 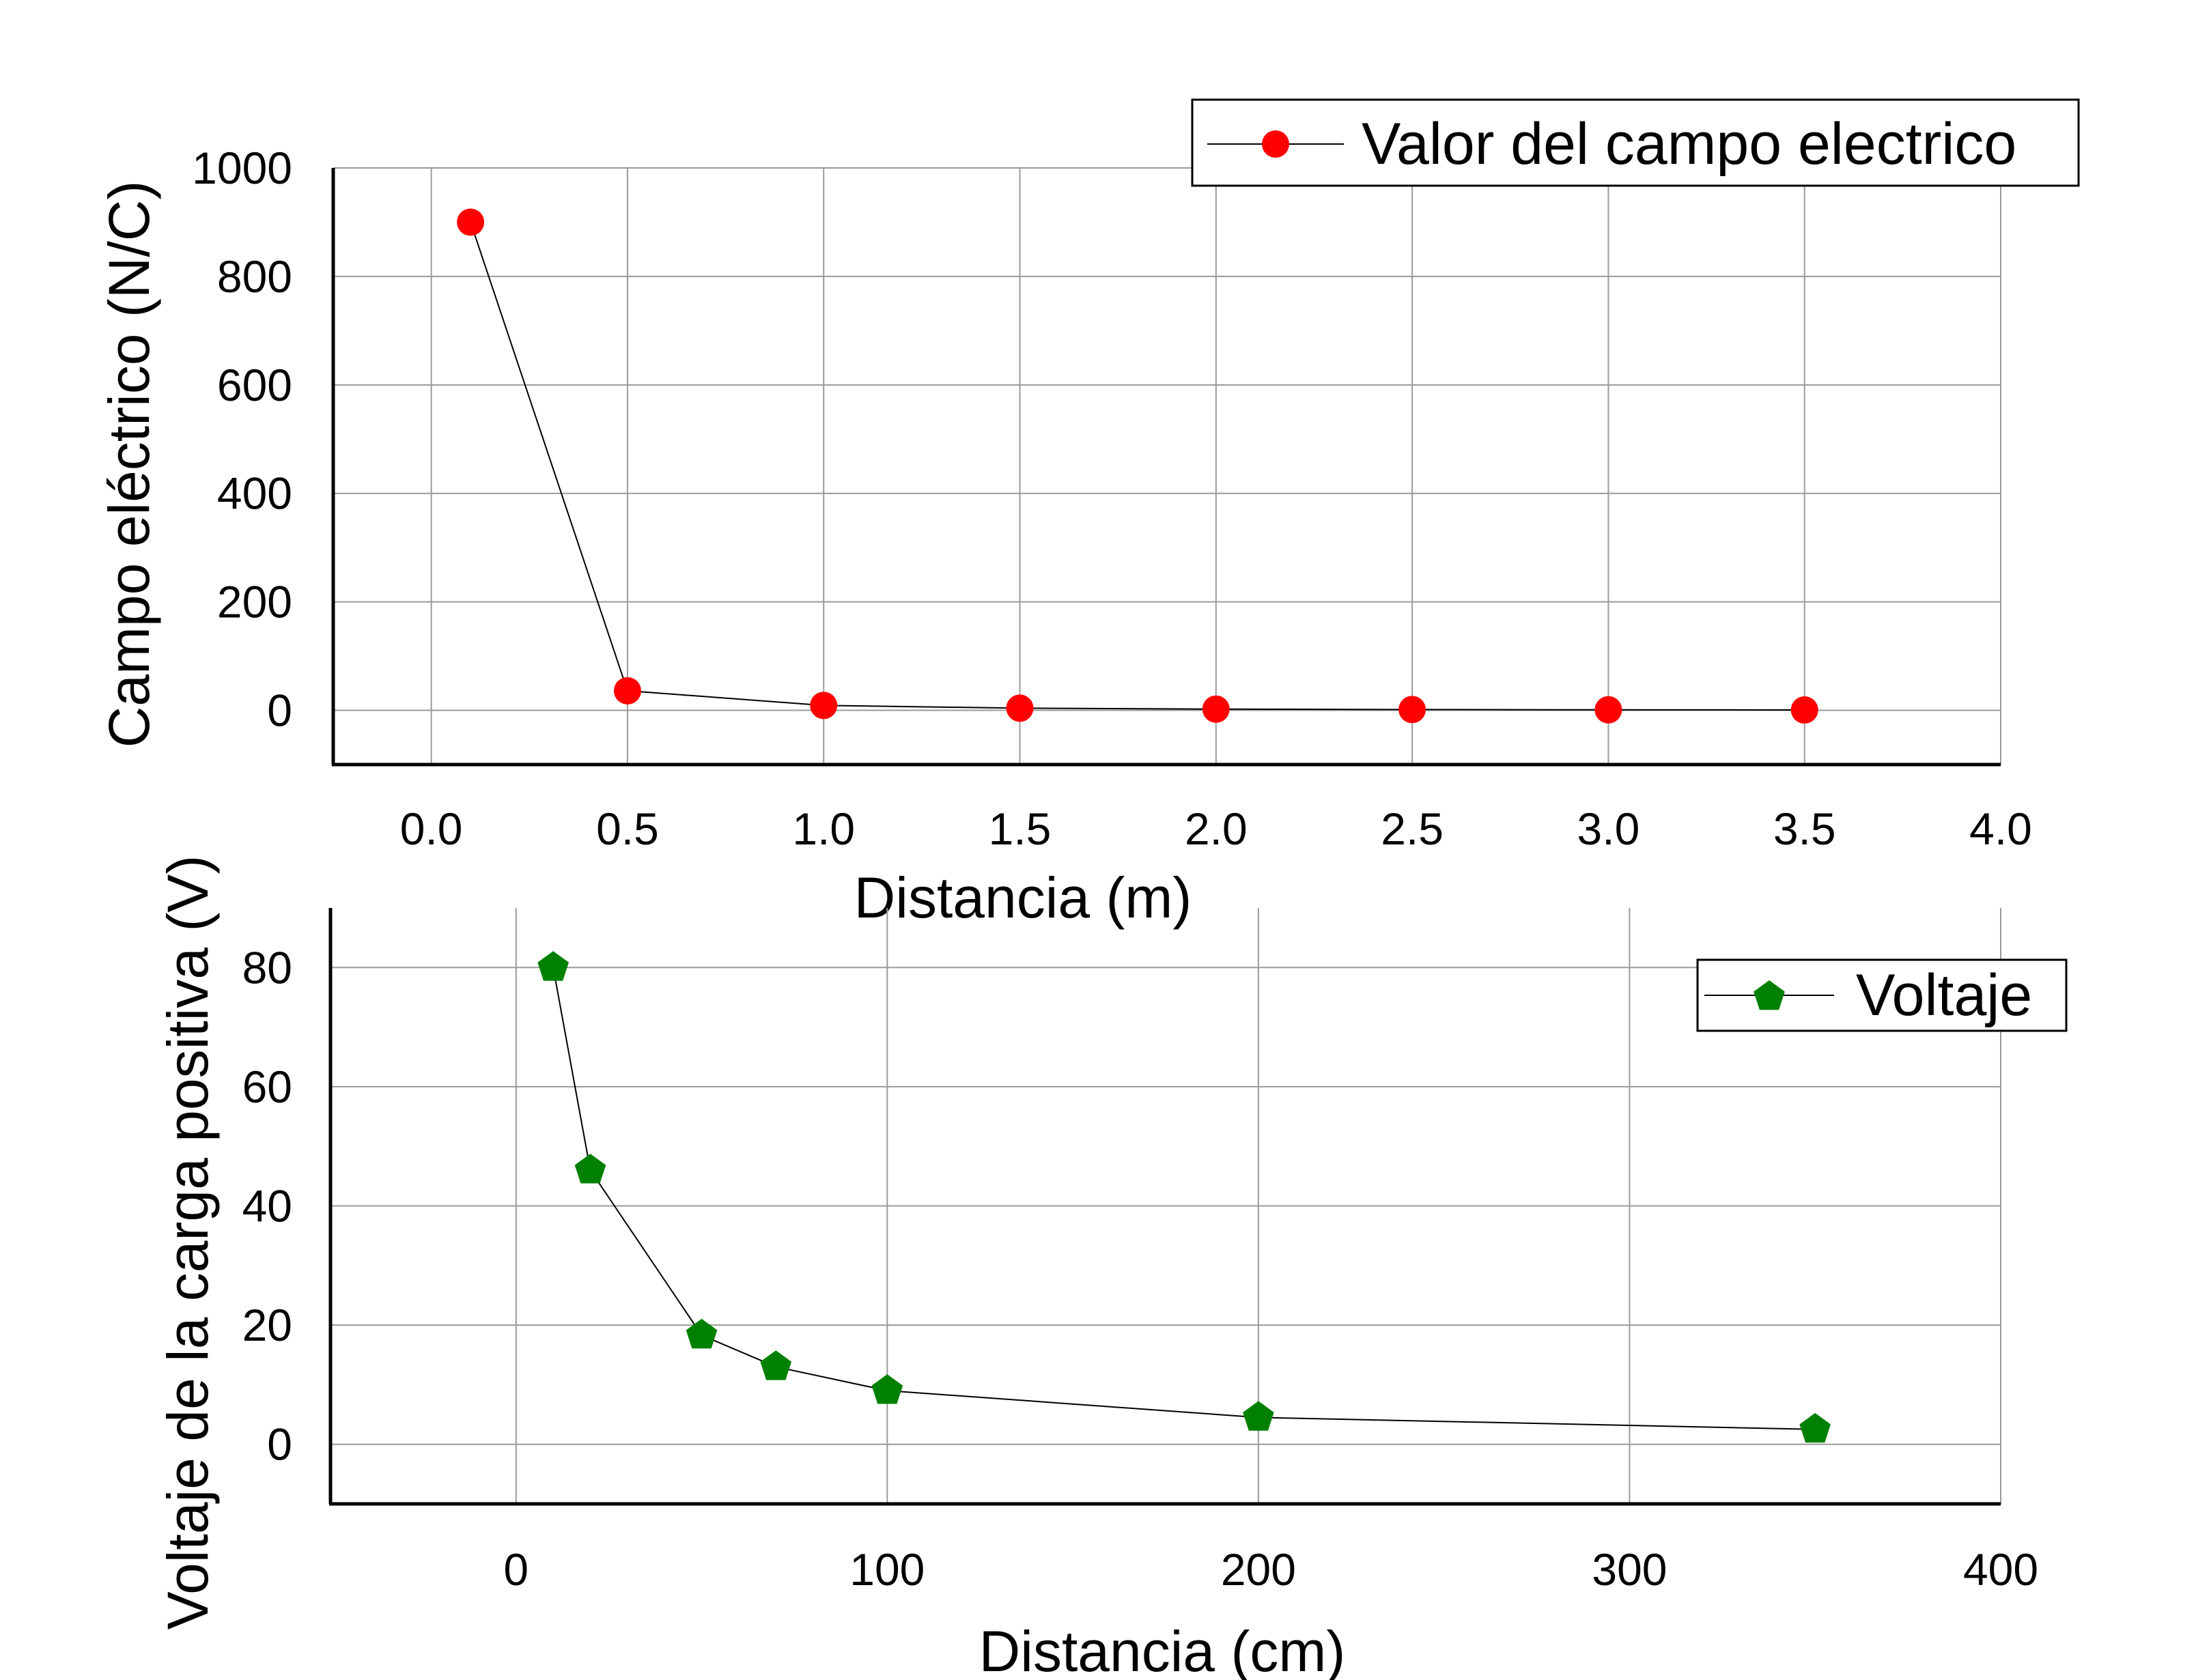 What do you see at coordinates (267, 1087) in the screenshot?
I see `y-tick-label: 60` at bounding box center [267, 1087].